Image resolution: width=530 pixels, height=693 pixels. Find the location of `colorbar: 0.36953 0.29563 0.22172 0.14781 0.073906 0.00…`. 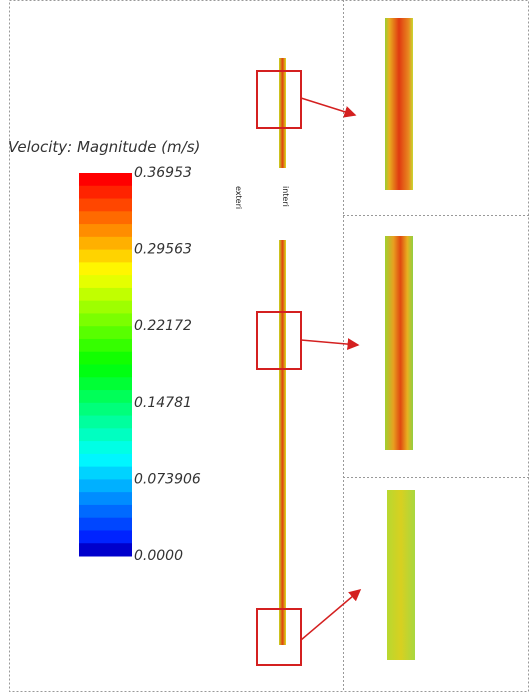

colorbar: 0.36953 0.29563 0.22172 0.14781 0.073906 0.00… is located at coordinates (140, 364).